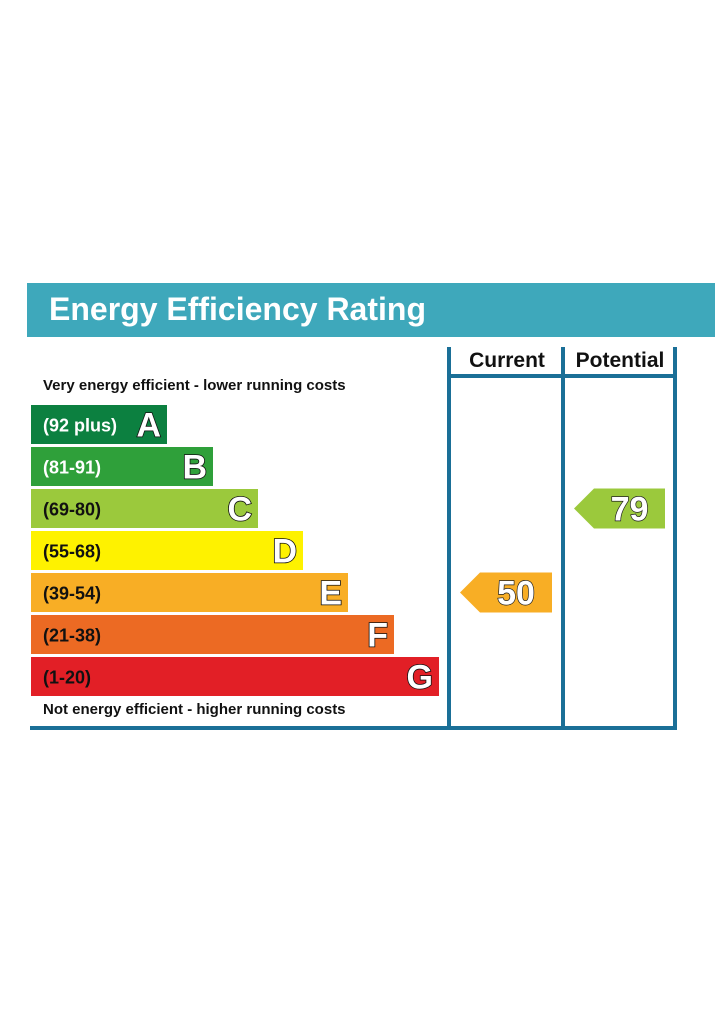  Describe the element at coordinates (284, 552) in the screenshot. I see `band-d-letter: D` at that location.